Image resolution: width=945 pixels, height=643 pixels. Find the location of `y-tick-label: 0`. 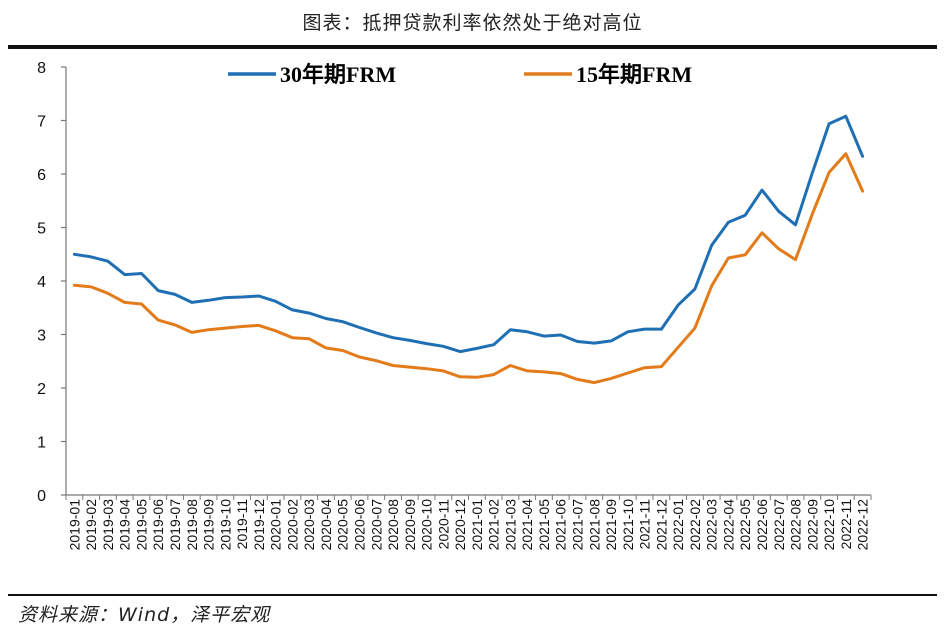

y-tick-label: 0 is located at coordinates (41, 496).